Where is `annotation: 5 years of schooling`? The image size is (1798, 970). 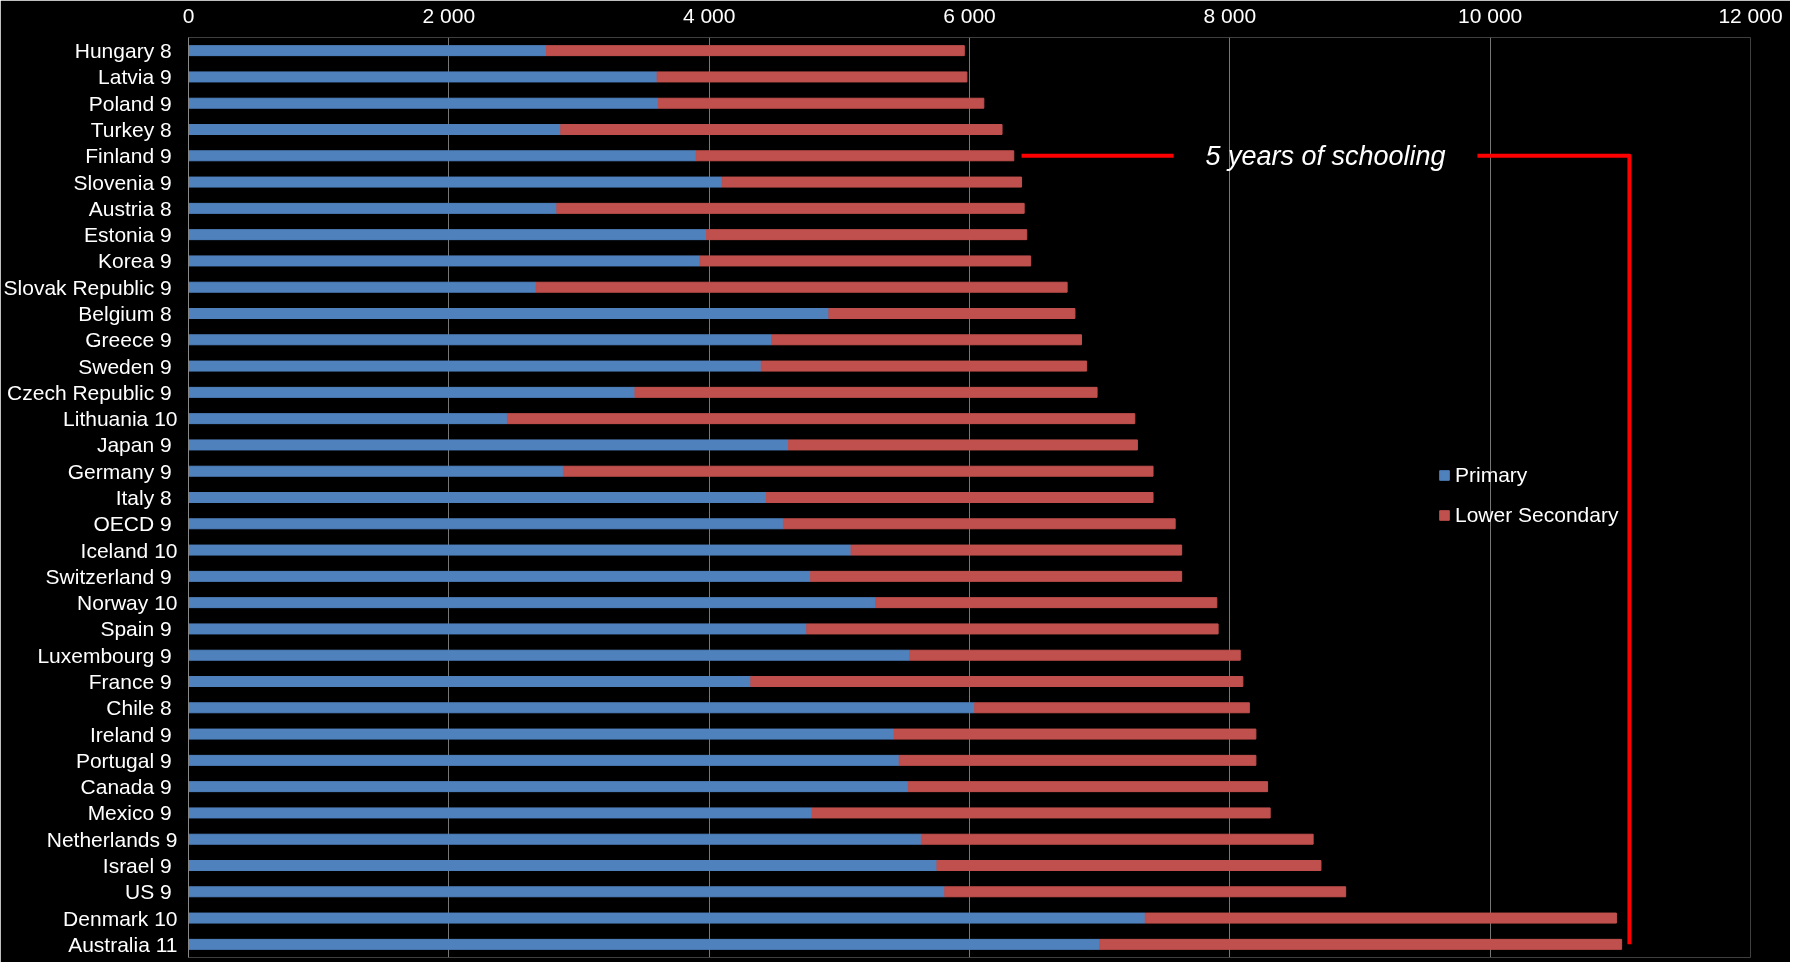 annotation: 5 years of schooling is located at coordinates (1325, 155).